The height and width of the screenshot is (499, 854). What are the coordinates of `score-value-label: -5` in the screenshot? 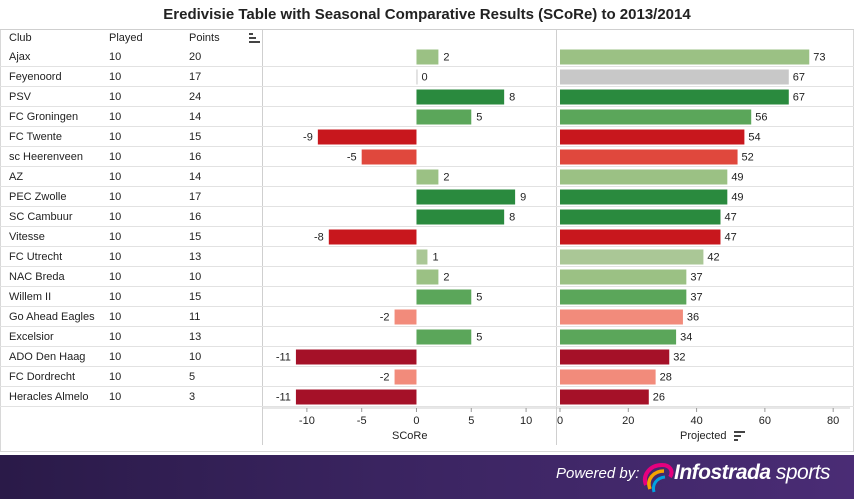 It's located at (352, 158).